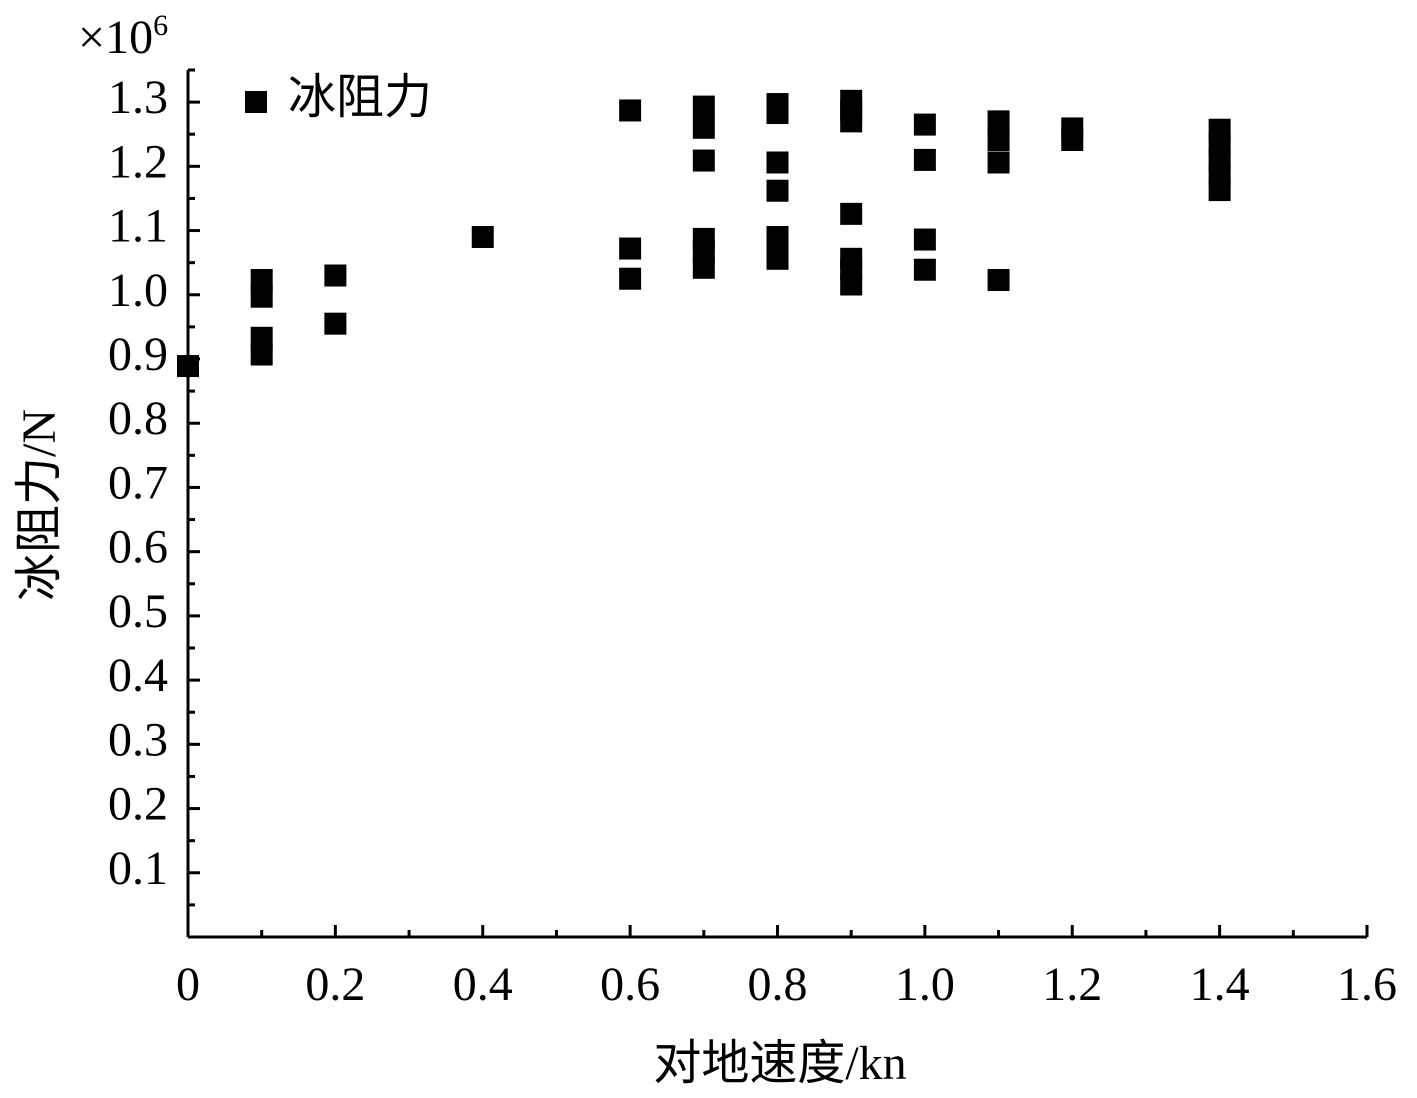 This screenshot has width=1417, height=1098. What do you see at coordinates (138, 868) in the screenshot?
I see `y-tick-label: 0.1` at bounding box center [138, 868].